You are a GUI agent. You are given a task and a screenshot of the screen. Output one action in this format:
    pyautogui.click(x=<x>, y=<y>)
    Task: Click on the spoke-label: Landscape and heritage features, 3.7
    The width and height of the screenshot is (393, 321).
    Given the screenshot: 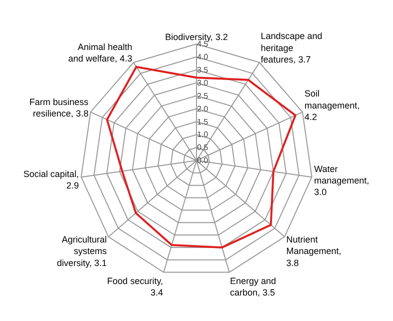 What is the action you would take?
    pyautogui.click(x=291, y=48)
    